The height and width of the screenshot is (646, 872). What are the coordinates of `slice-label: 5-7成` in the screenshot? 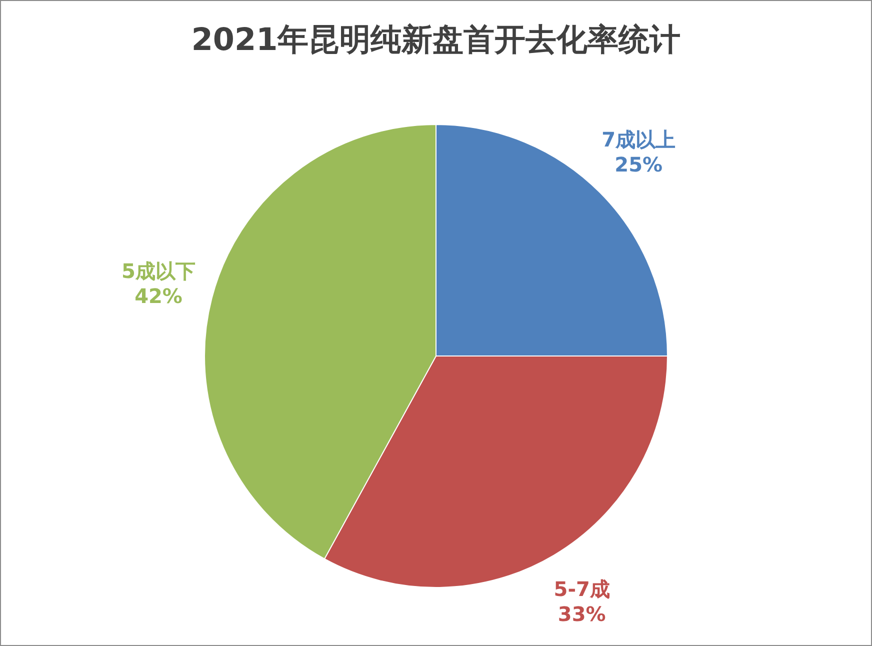 It's located at (582, 588).